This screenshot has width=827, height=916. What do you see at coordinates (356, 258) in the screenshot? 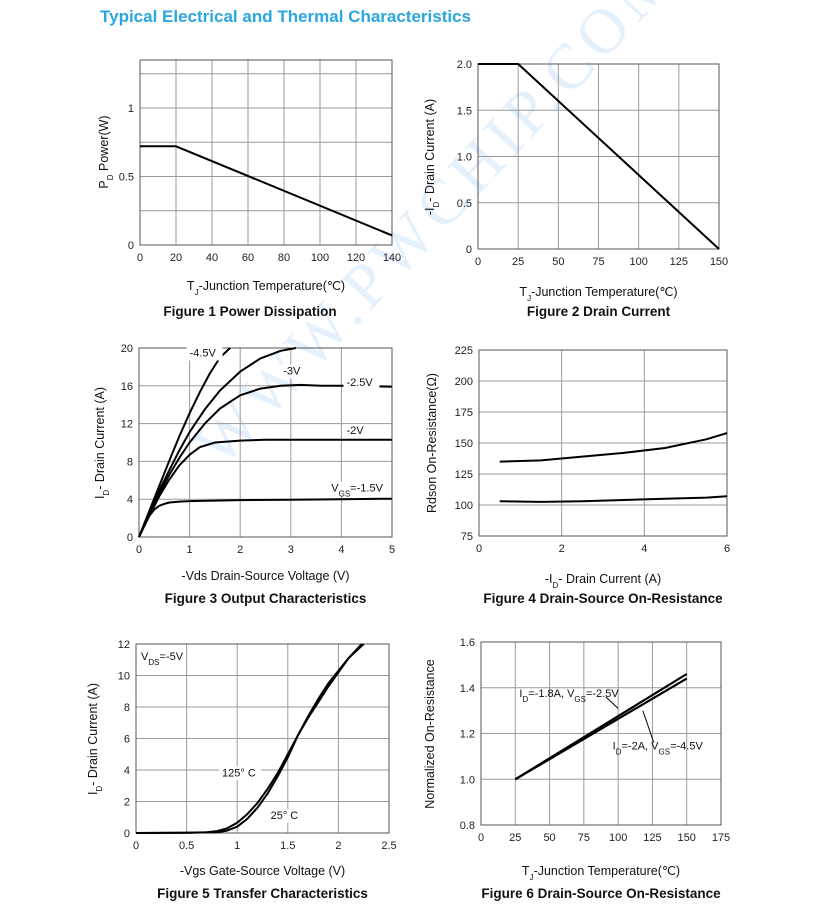
I see `x-tick-label: 120` at bounding box center [356, 258].